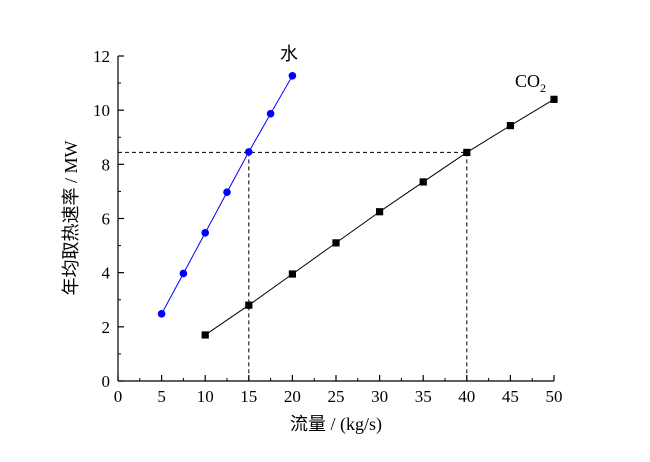  Describe the element at coordinates (466, 396) in the screenshot. I see `x-tick-label: 40` at that location.